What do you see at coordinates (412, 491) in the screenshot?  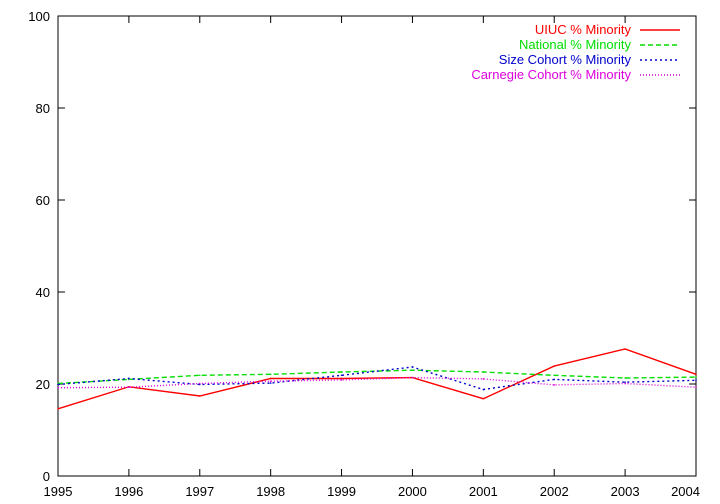 I see `x-tick-label: 2000` at bounding box center [412, 491].